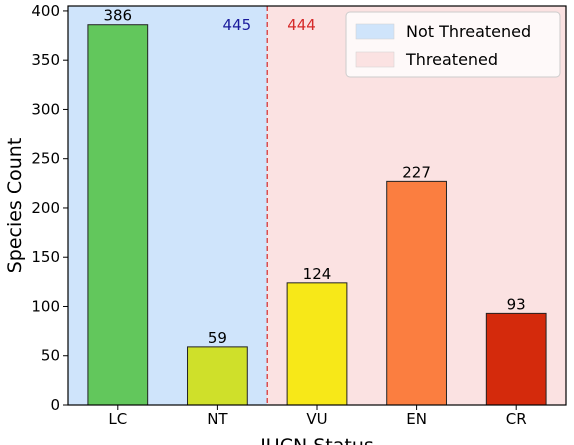  I want to click on x-tick-label-en: EN, so click(416, 419).